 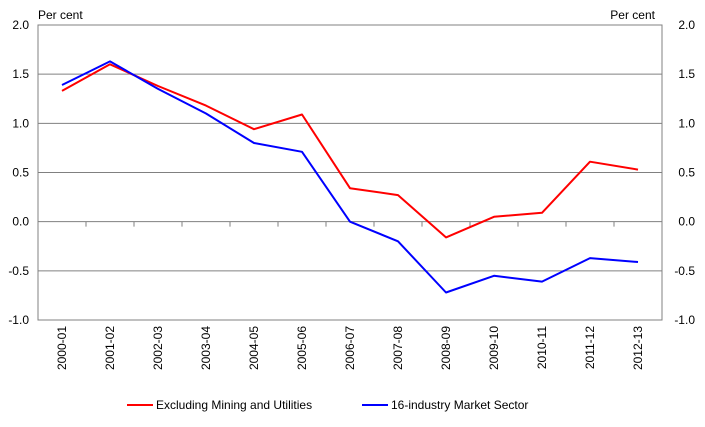 What do you see at coordinates (459, 405) in the screenshot?
I see `legend-label-2: 16-industry Market Sector` at bounding box center [459, 405].